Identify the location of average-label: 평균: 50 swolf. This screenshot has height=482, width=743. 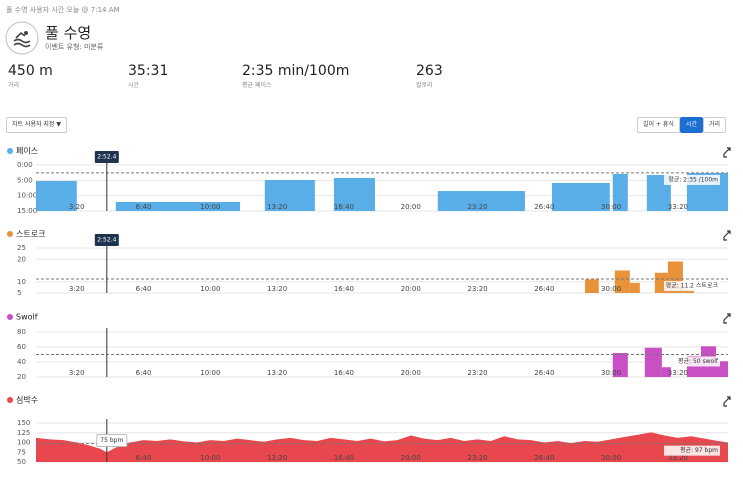
(698, 361).